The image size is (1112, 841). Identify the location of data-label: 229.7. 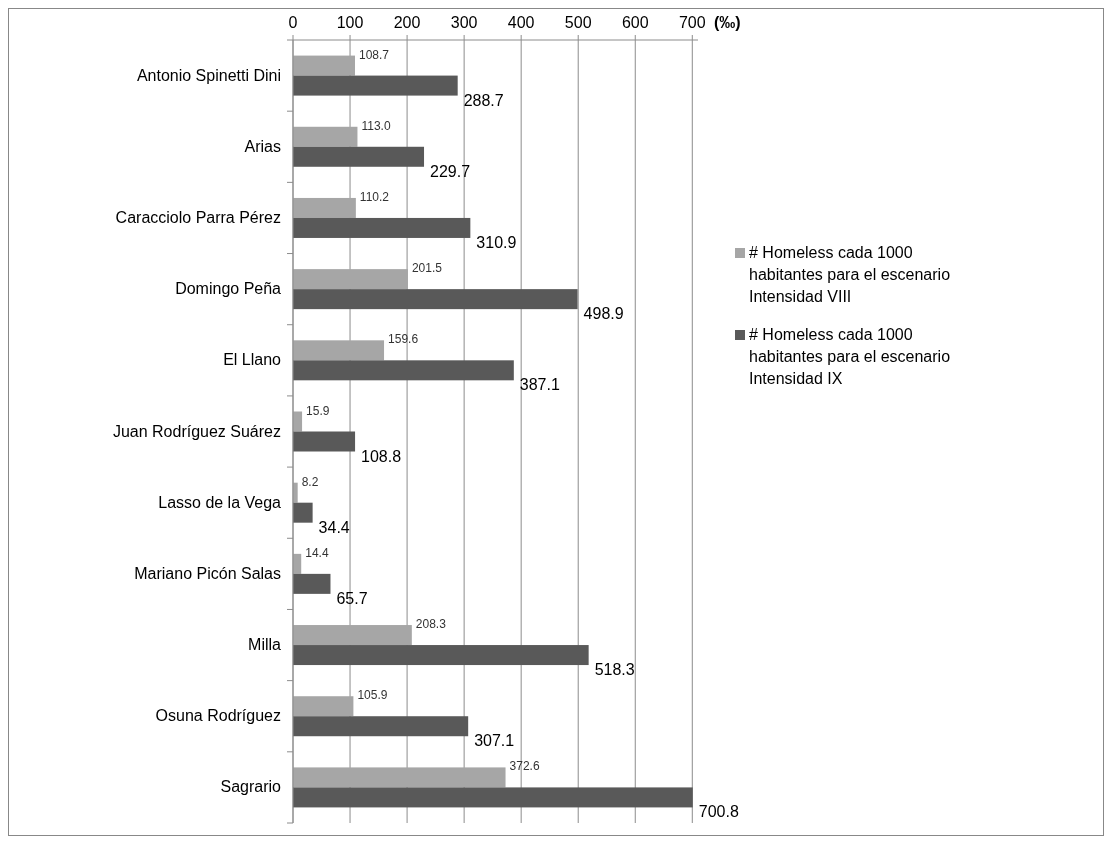
(450, 171).